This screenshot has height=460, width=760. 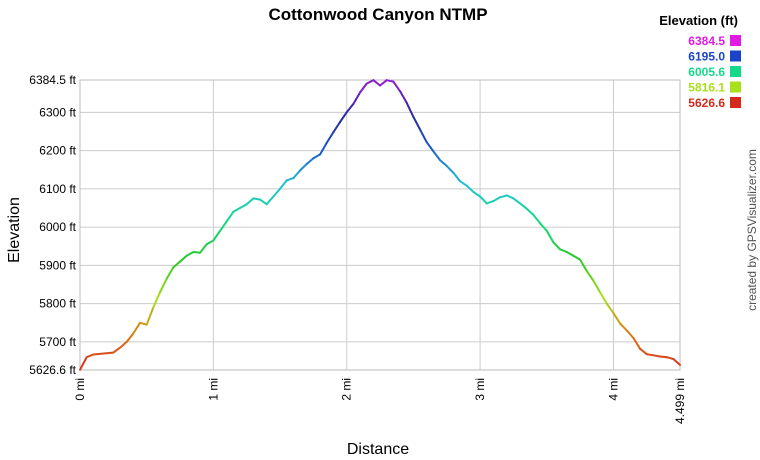 What do you see at coordinates (706, 88) in the screenshot?
I see `legend-value-3: 5816.1` at bounding box center [706, 88].